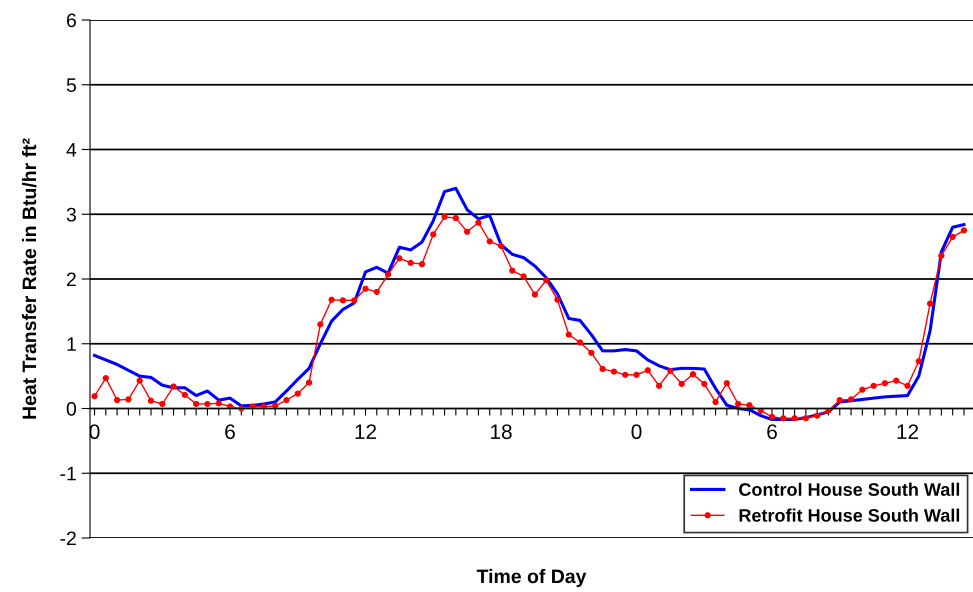 This screenshot has height=592, width=973. I want to click on x-axis-title: Time of Day, so click(531, 578).